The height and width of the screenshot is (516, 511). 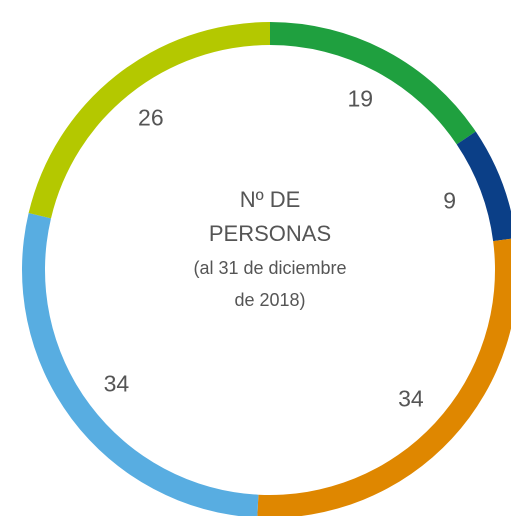 I want to click on value-label: 26, so click(x=151, y=118).